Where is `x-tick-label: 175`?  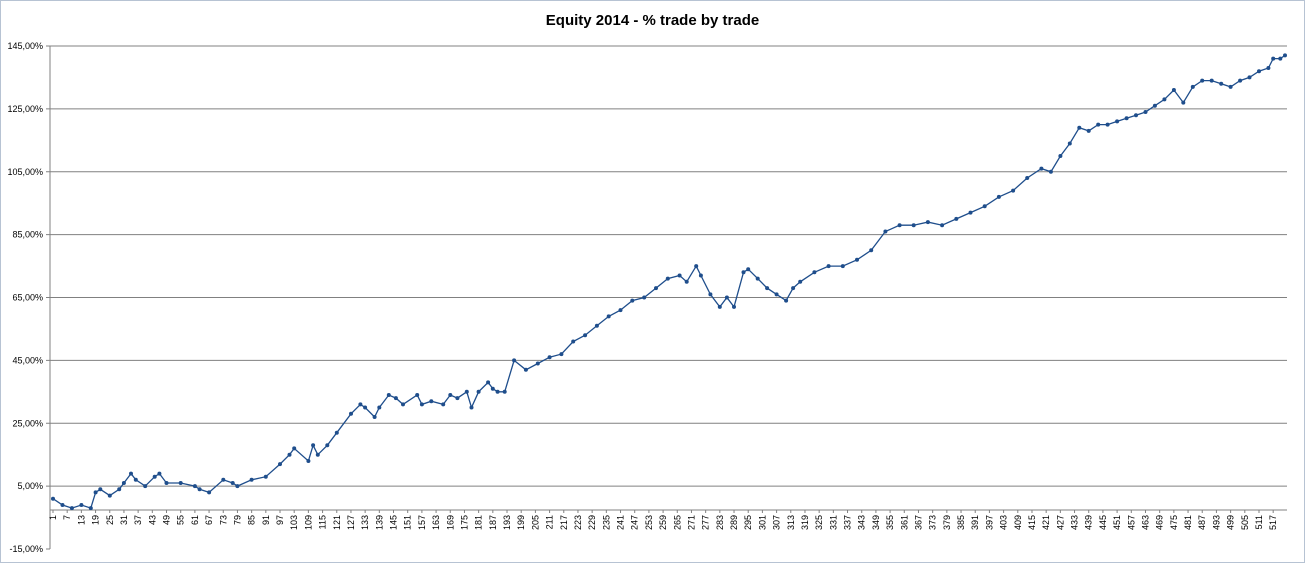
x-tick-label: 175 is located at coordinates (464, 522).